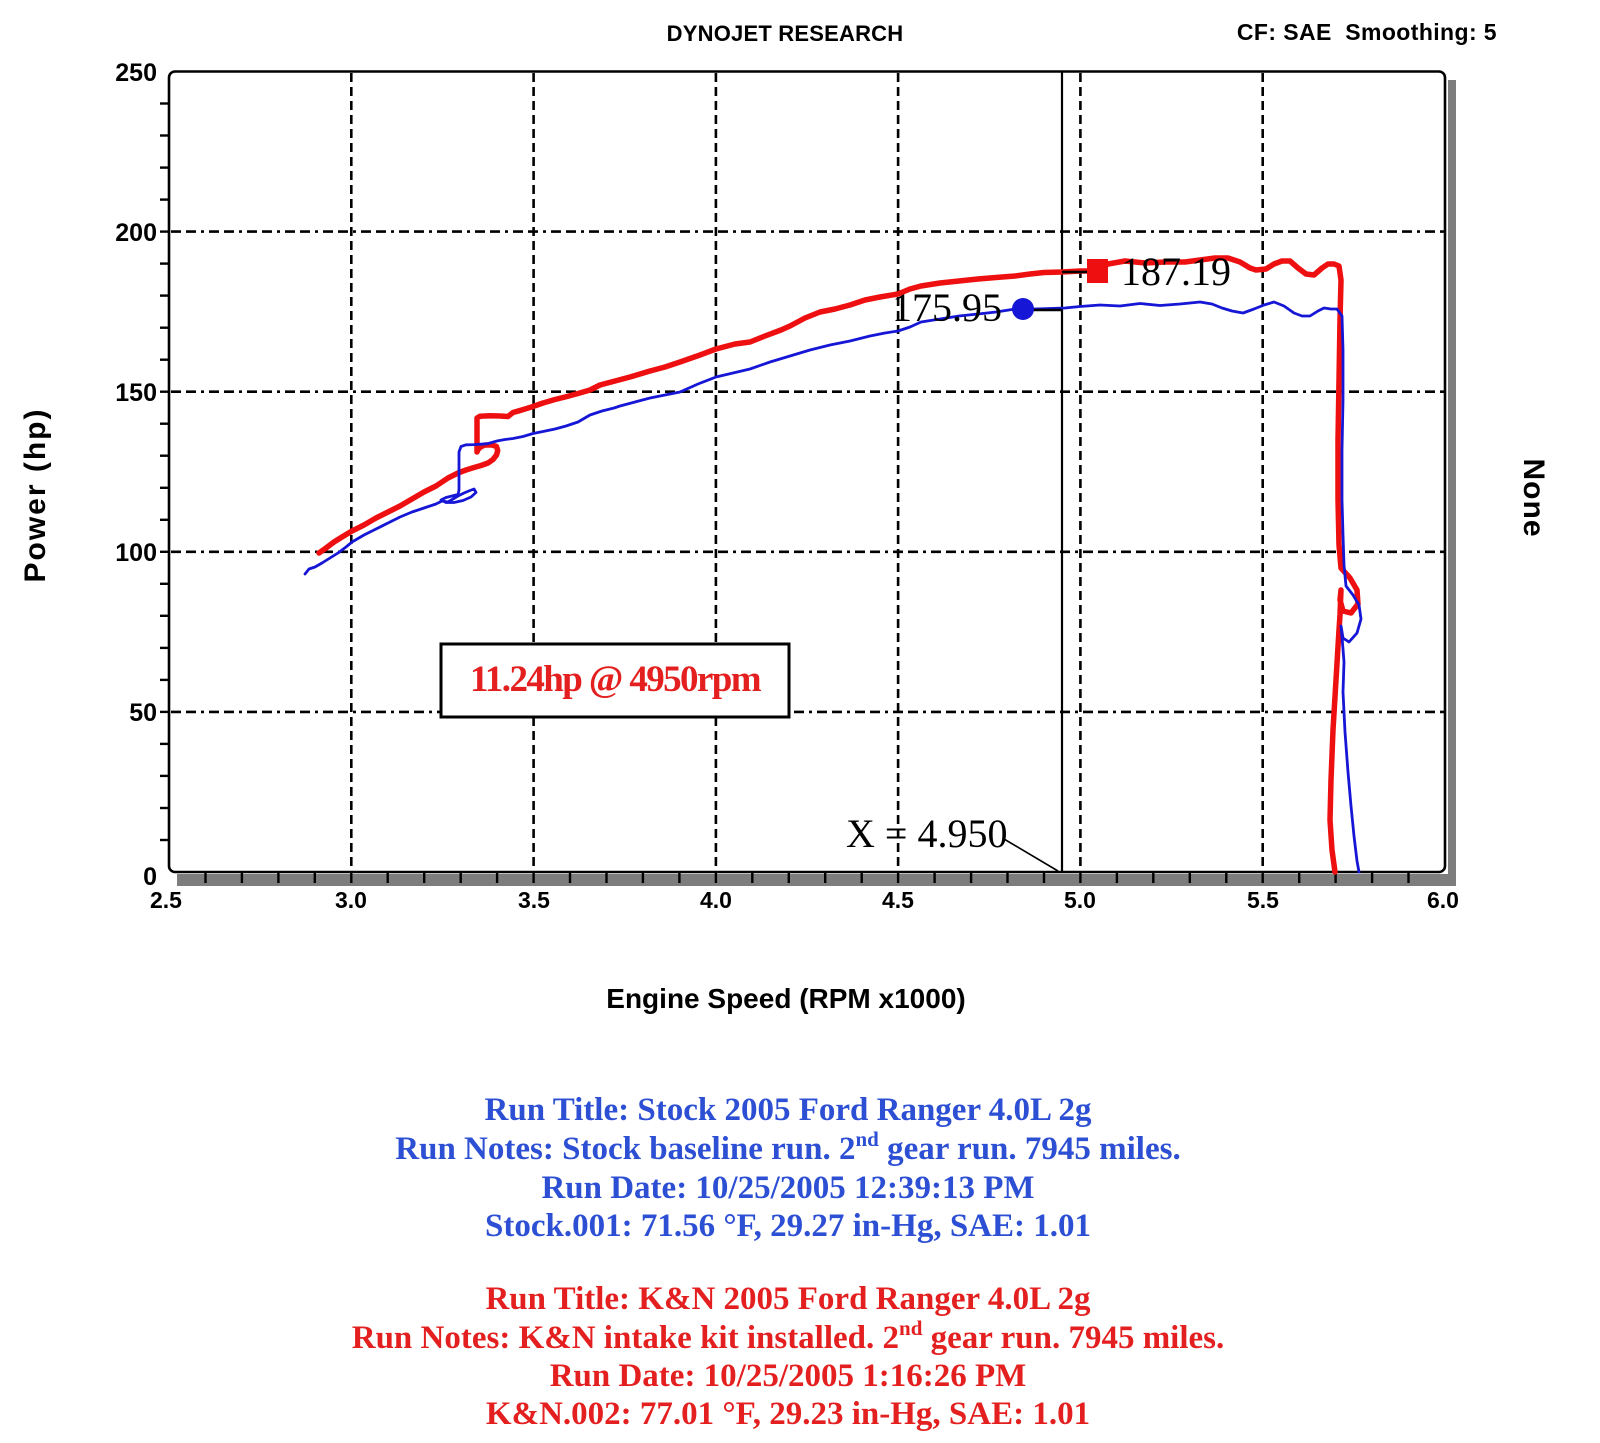 The width and height of the screenshot is (1600, 1443). What do you see at coordinates (1080, 900) in the screenshot?
I see `svg-text: 5.0` at bounding box center [1080, 900].